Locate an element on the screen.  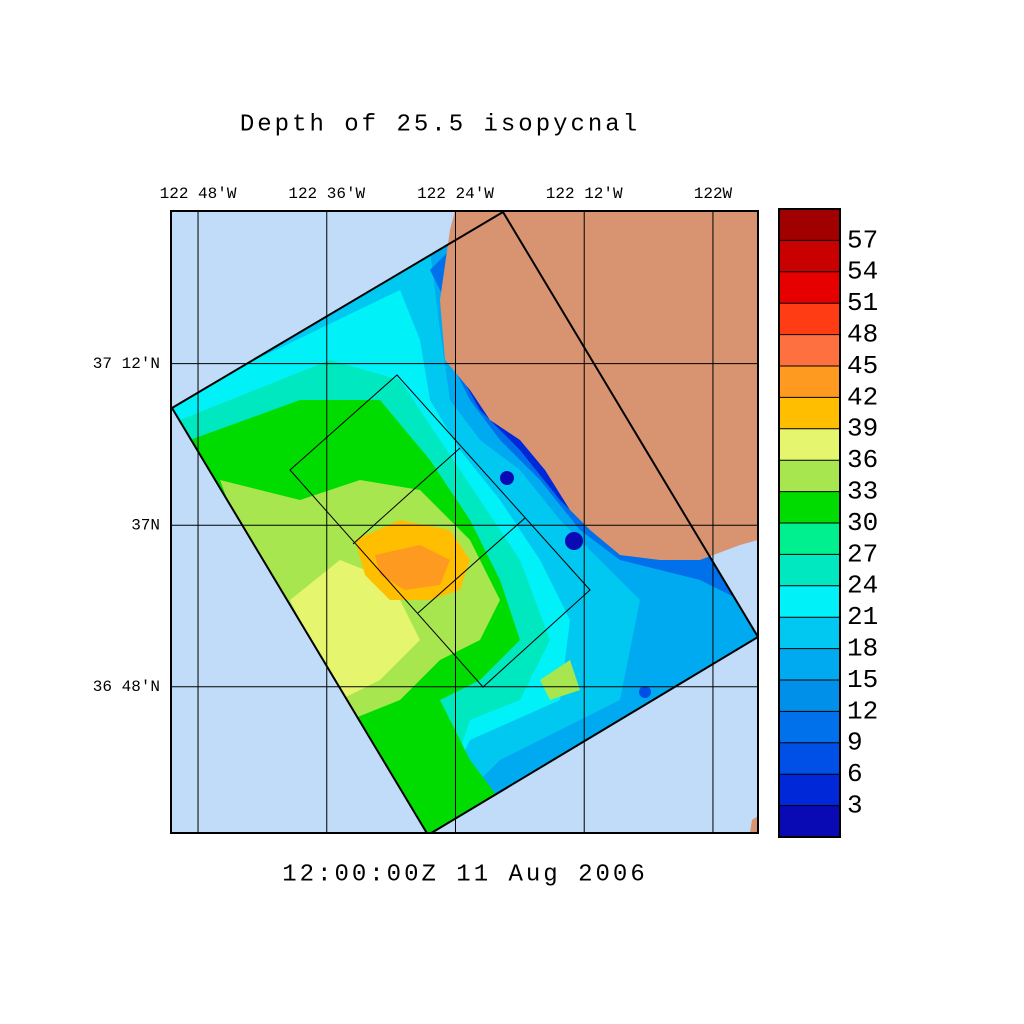
time-label: 12:00:00Z 11 Aug 2006 is located at coordinates (464, 874).